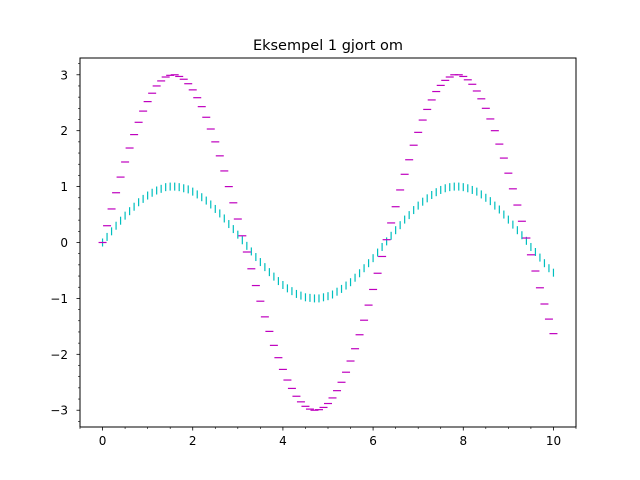 The width and height of the screenshot is (640, 480). Describe the element at coordinates (193, 441) in the screenshot. I see `x-tick-label: 2` at that location.